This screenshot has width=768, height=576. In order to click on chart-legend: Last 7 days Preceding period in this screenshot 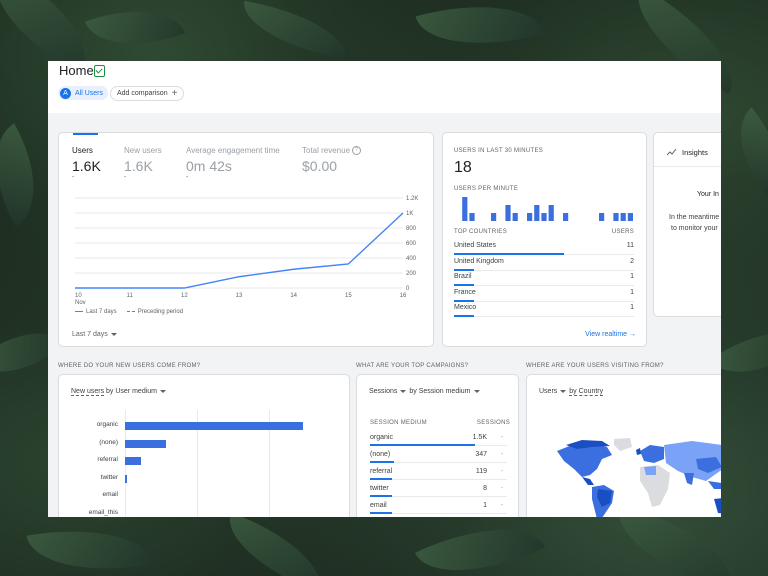, I will do `click(129, 312)`.